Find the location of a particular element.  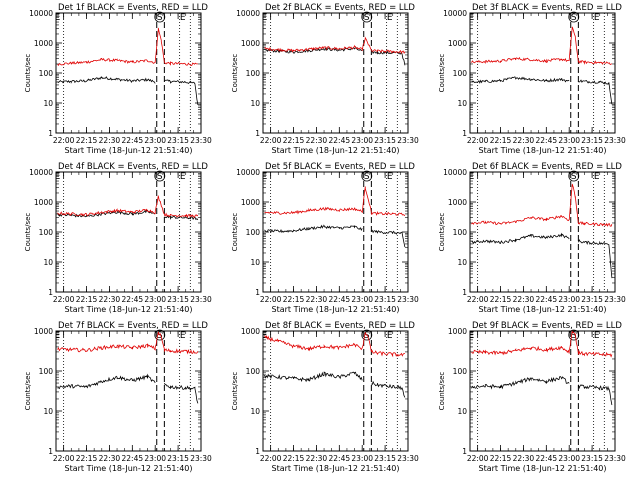

panel-title: Det 1f BLACK = Events, RED = LLD is located at coordinates (133, 8).